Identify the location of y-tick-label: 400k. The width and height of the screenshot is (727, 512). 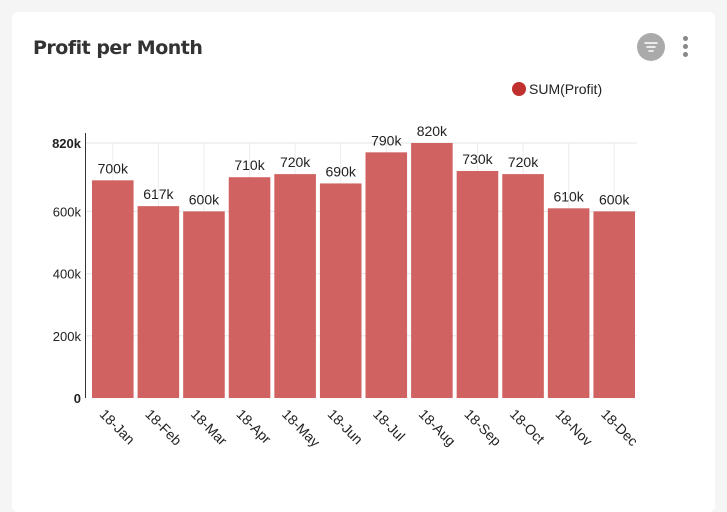
(67, 274).